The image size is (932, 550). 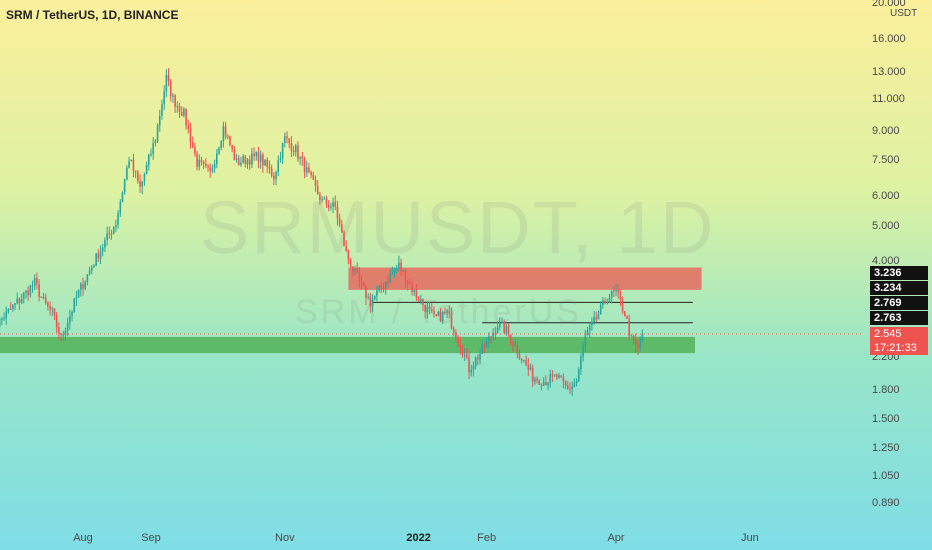 What do you see at coordinates (886, 160) in the screenshot?
I see `price-tick-label: 7.500` at bounding box center [886, 160].